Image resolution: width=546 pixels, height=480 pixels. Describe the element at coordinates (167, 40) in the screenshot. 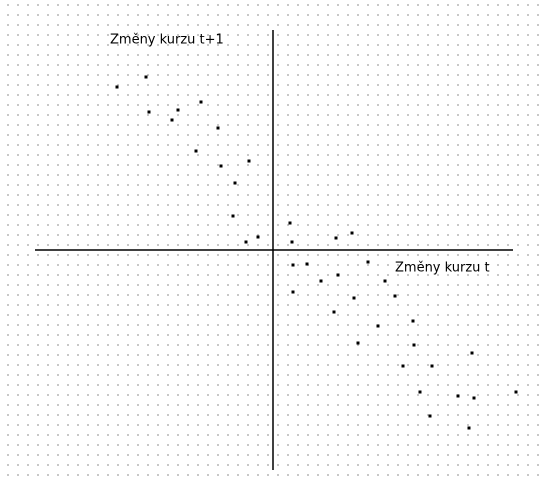

I see `y-axis-label: Změny kurzu t+1` at that location.